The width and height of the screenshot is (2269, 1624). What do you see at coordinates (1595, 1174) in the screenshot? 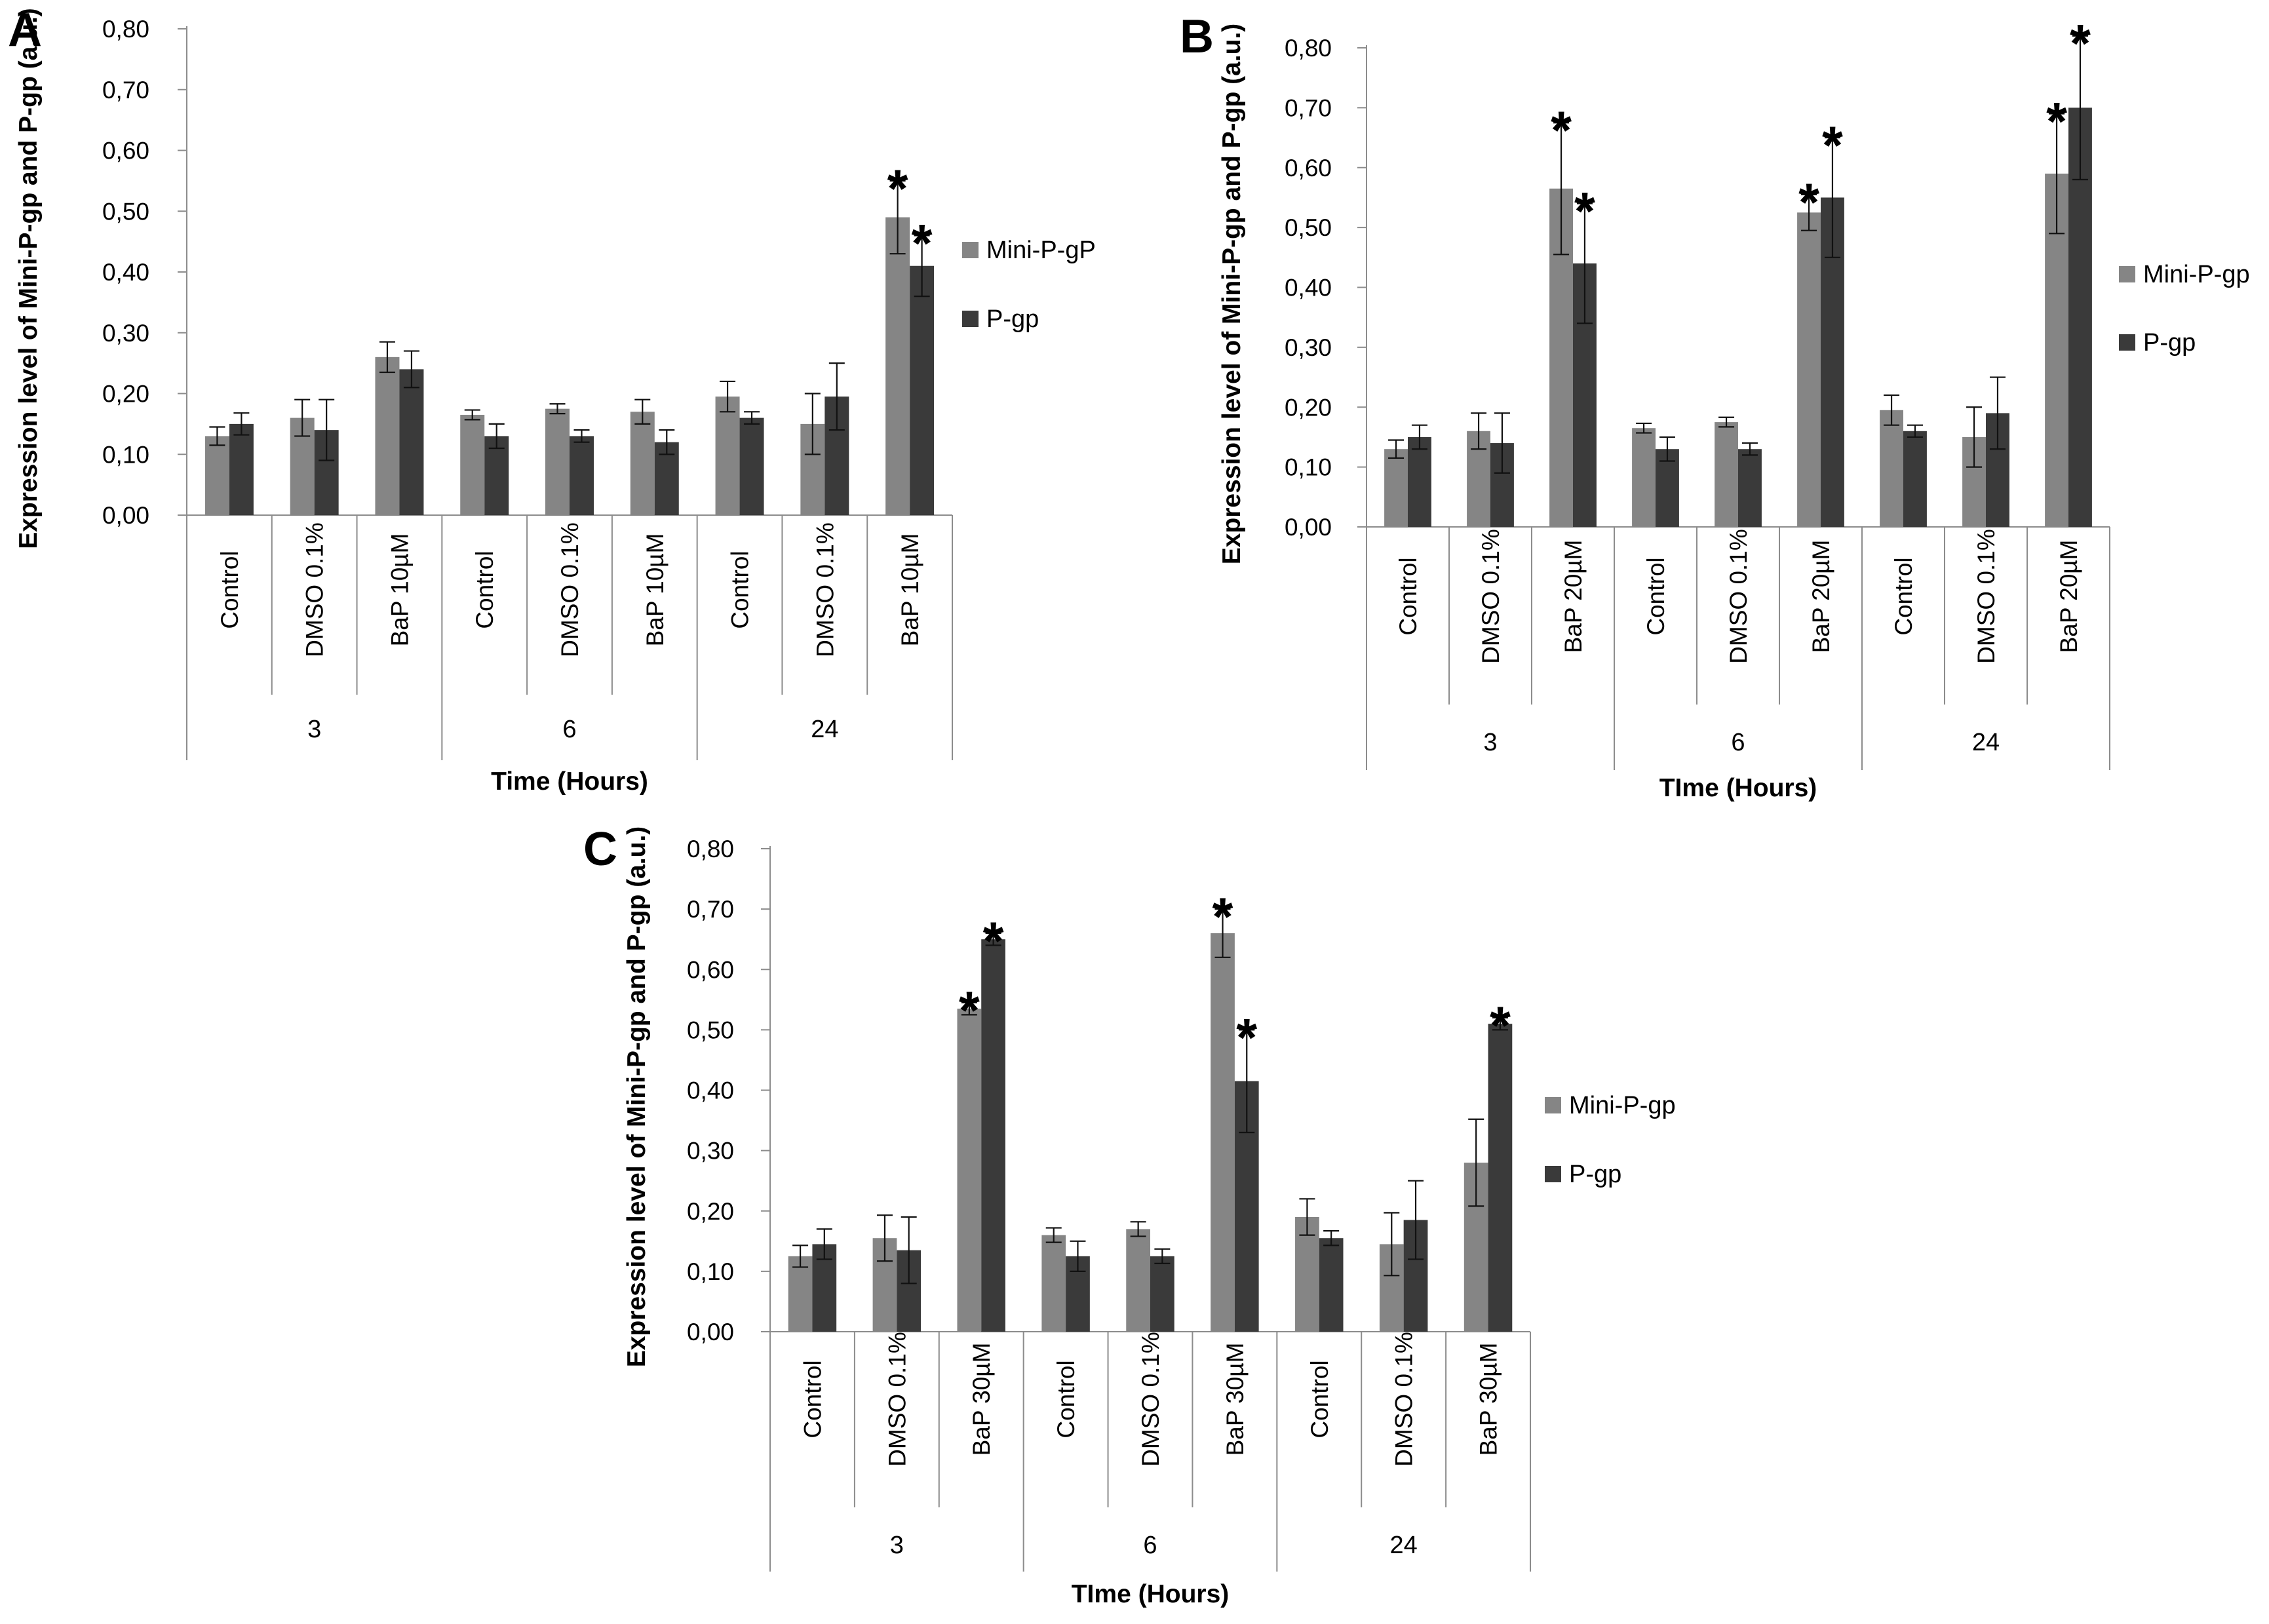
I see `legend-label: P-gp` at bounding box center [1595, 1174].